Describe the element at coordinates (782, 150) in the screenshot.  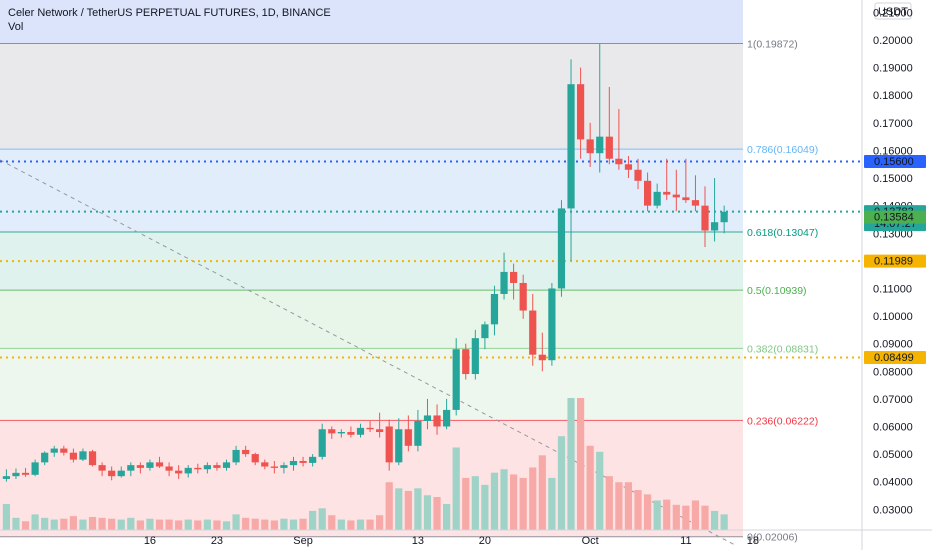
I see `fib-level-label: 0.786(0.16049)` at that location.